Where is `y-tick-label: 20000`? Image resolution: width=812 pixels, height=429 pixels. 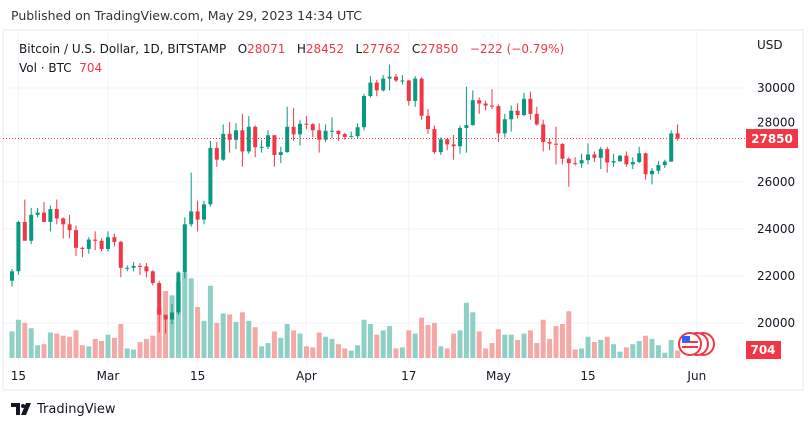
y-tick-label: 20000 is located at coordinates (776, 323).